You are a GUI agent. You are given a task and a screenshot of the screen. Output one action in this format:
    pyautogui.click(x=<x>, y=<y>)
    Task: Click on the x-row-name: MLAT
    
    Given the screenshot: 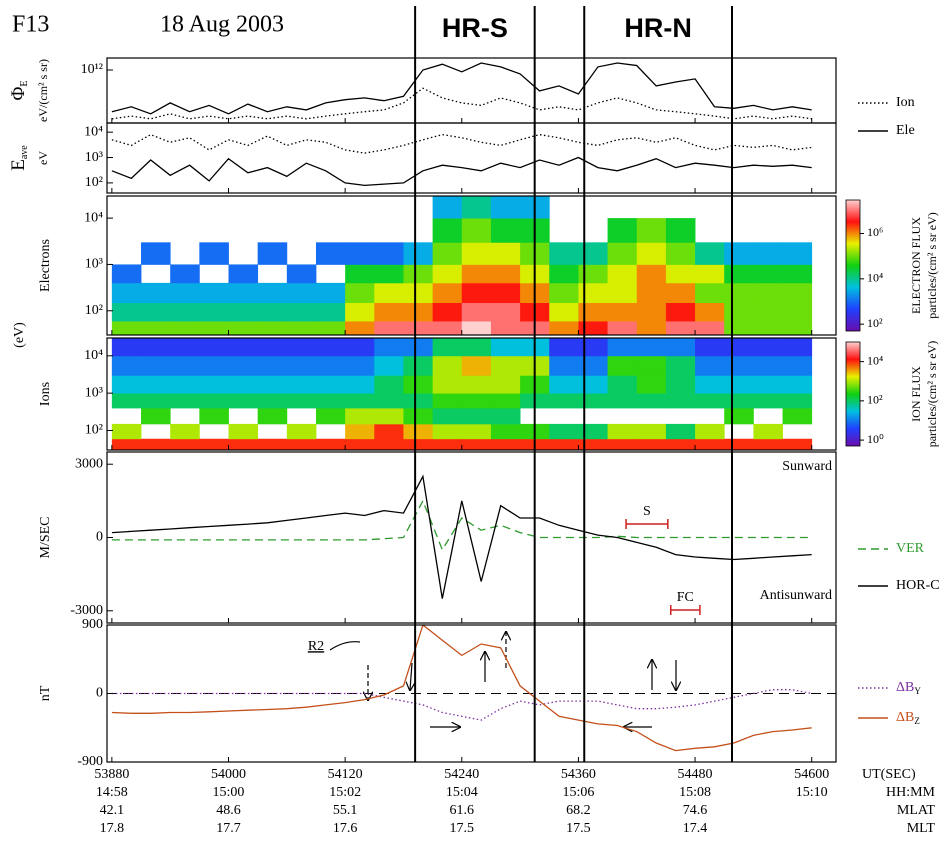 What is the action you would take?
    pyautogui.click(x=916, y=810)
    